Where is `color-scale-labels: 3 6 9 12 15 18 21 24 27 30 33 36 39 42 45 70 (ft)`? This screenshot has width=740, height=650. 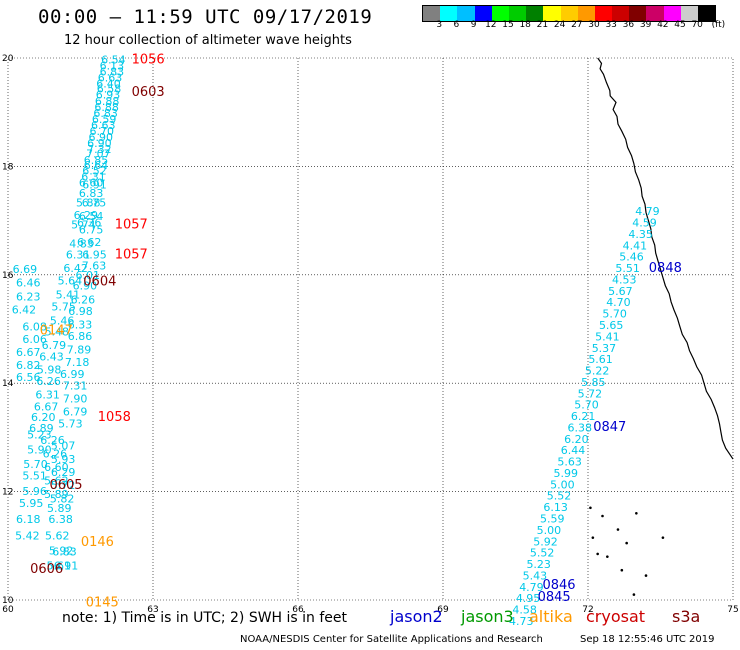
color-scale-labels: 3 6 9 12 15 18 21 24 27 30 33 36 39 42 45 70 (ft) is located at coordinates (581, 27).